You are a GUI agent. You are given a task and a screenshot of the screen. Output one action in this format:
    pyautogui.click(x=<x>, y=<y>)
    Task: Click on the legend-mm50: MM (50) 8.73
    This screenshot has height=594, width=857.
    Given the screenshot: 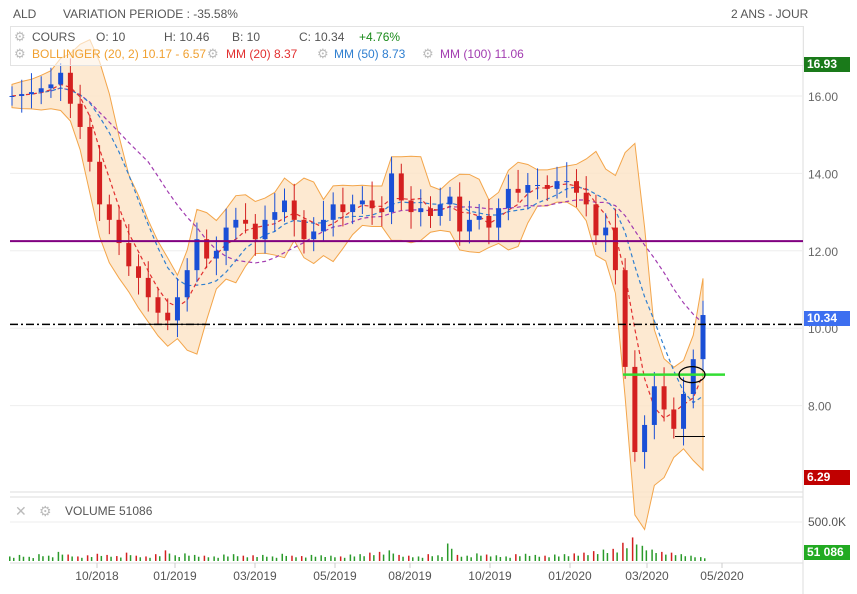 What is the action you would take?
    pyautogui.click(x=370, y=54)
    